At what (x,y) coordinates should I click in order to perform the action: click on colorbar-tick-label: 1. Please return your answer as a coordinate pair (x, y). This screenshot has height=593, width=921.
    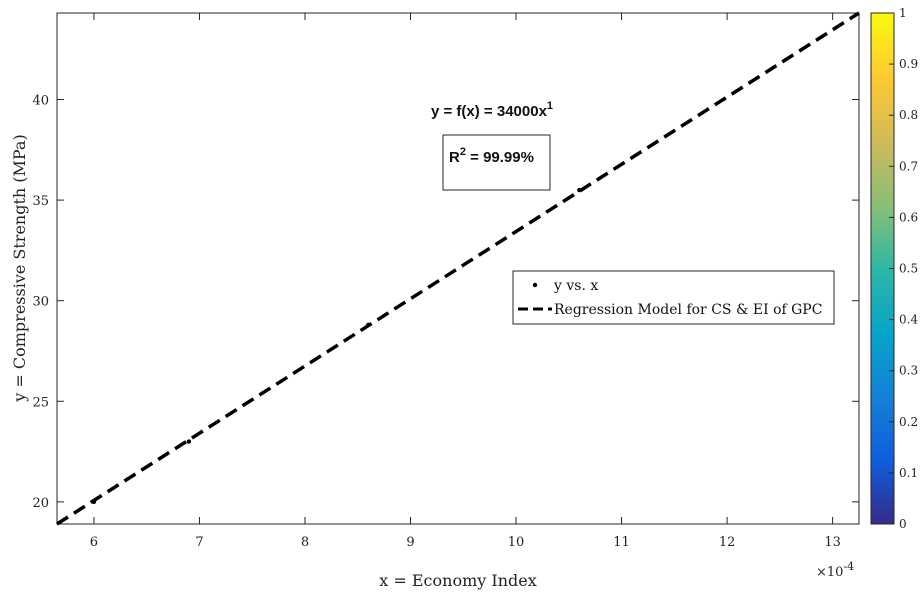
    Looking at the image, I should click on (903, 13).